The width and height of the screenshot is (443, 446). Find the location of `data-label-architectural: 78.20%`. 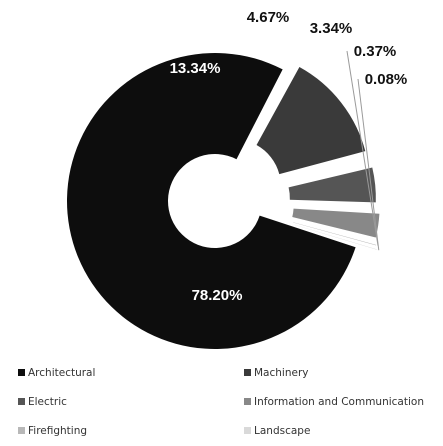

data-label-architectural: 78.20% is located at coordinates (217, 295).